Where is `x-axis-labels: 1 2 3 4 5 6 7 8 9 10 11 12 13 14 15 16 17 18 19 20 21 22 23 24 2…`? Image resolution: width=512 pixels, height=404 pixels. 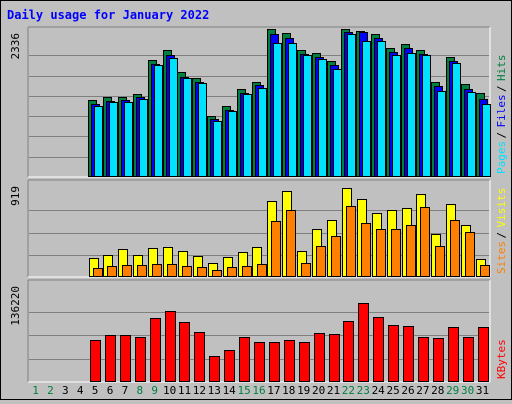
x-axis-labels: 1 2 3 4 5 6 7 8 9 10 11 12 13 14 15 16 17 18 19 20 21 22 23 24 2… is located at coordinates (260, 390).